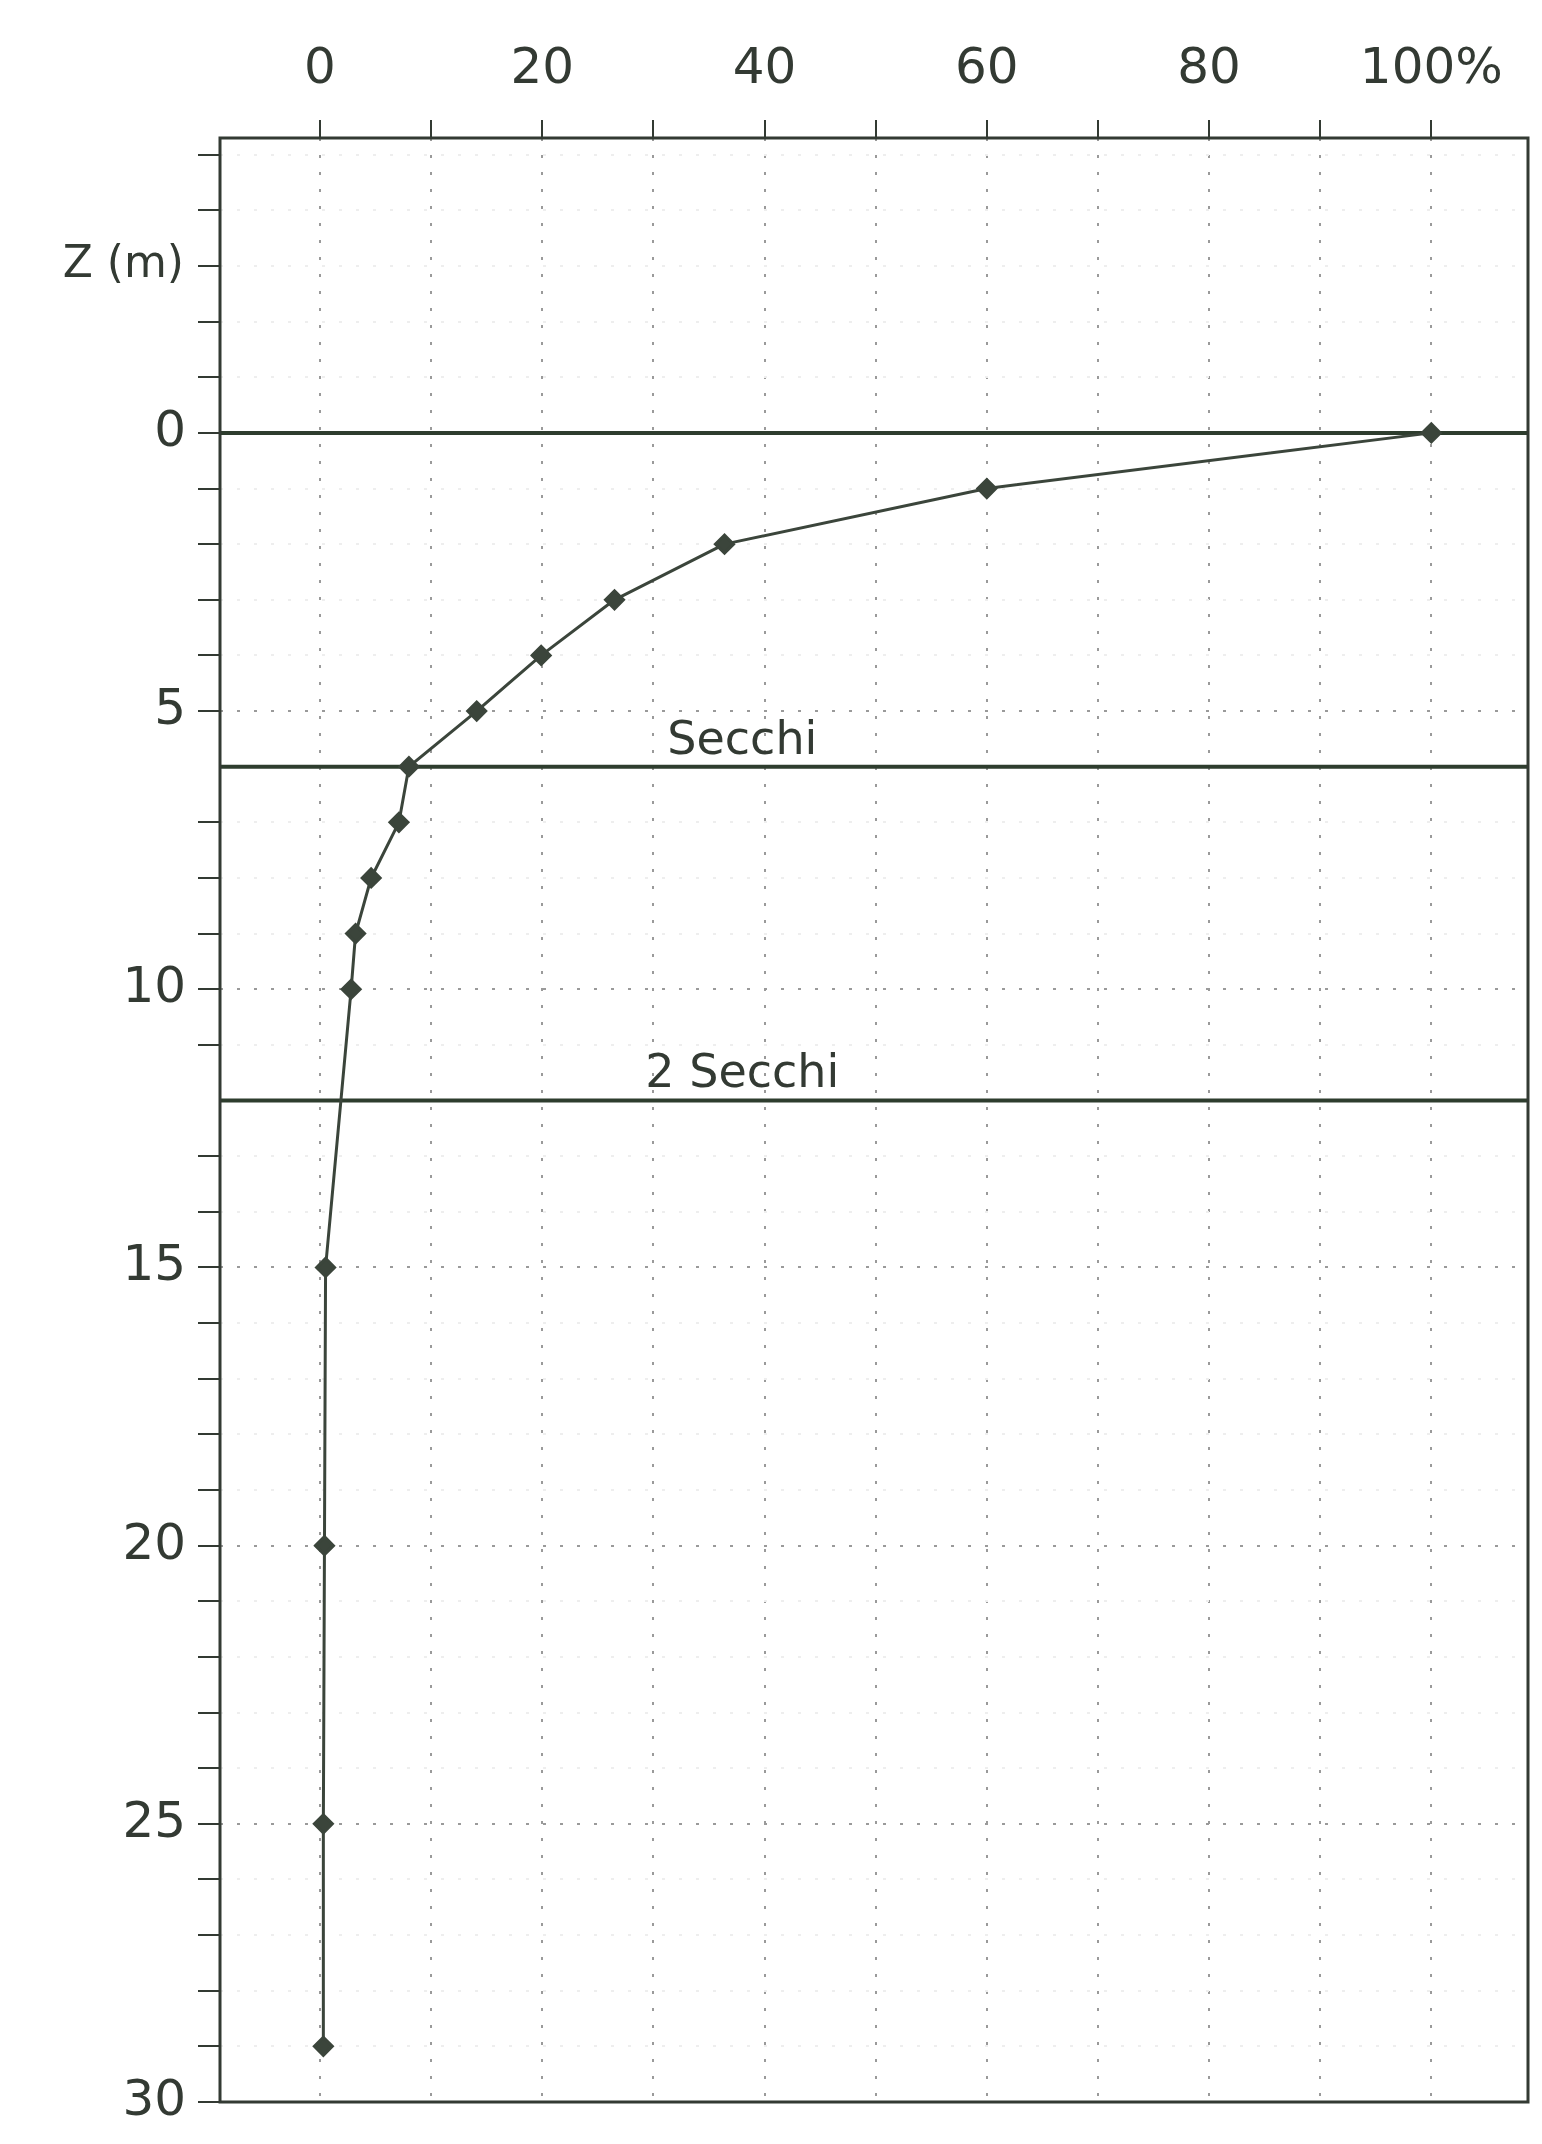 The image size is (1542, 2144). I want to click on y-tick-label: 25, so click(154, 1819).